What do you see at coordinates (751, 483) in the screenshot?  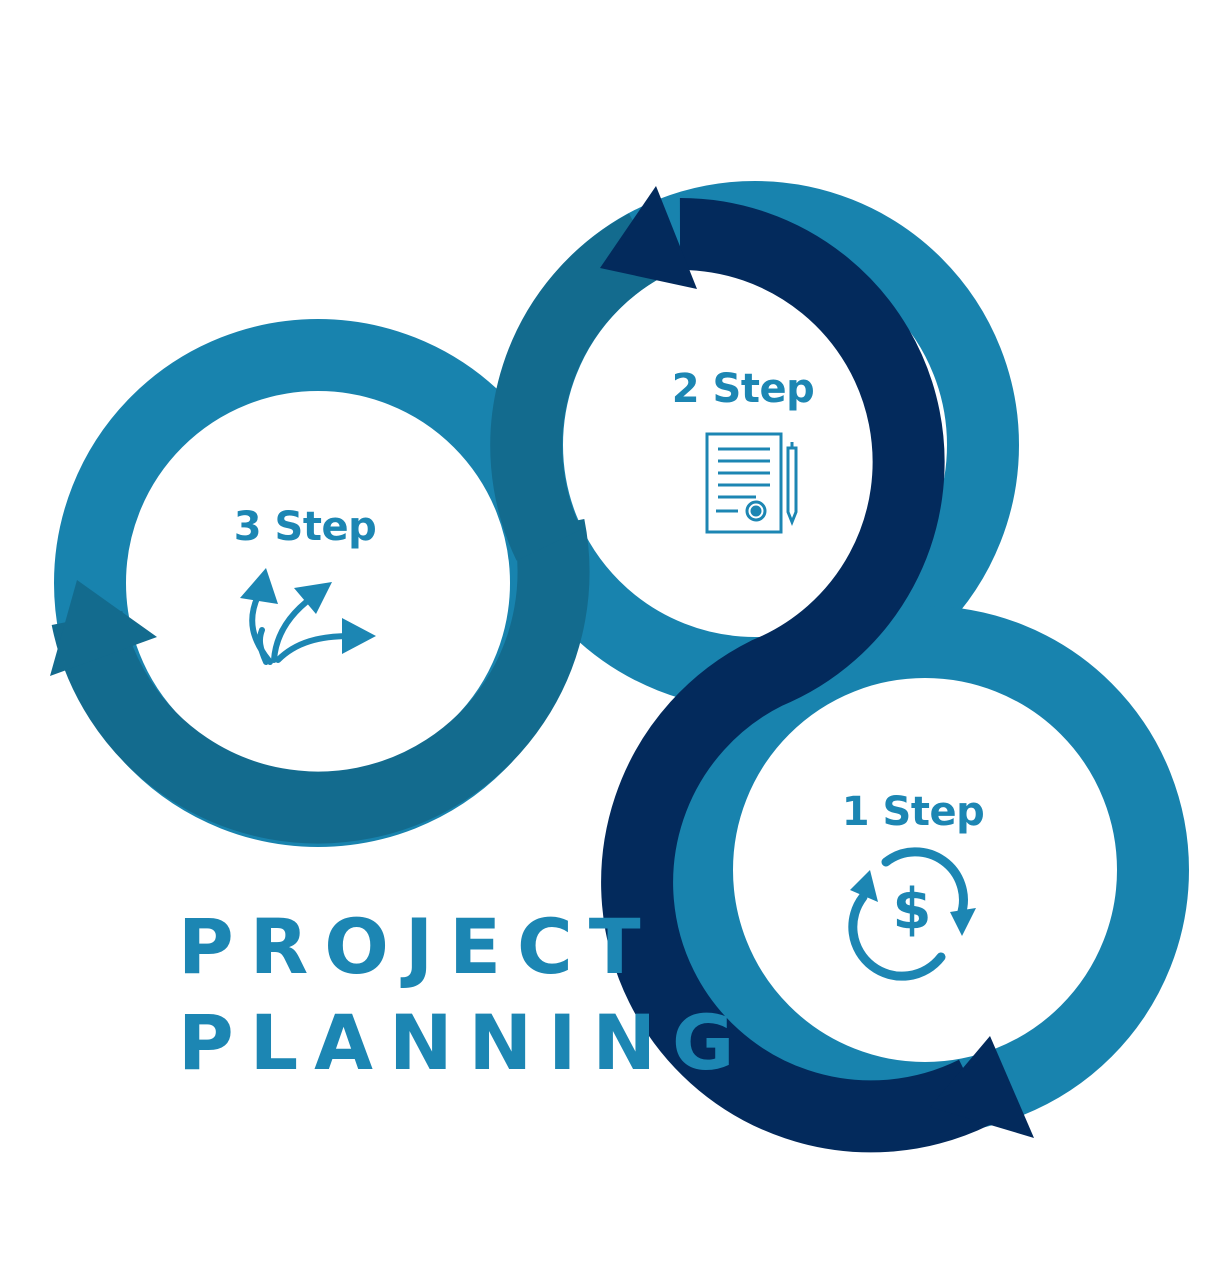 I see `contract-document-icon` at bounding box center [751, 483].